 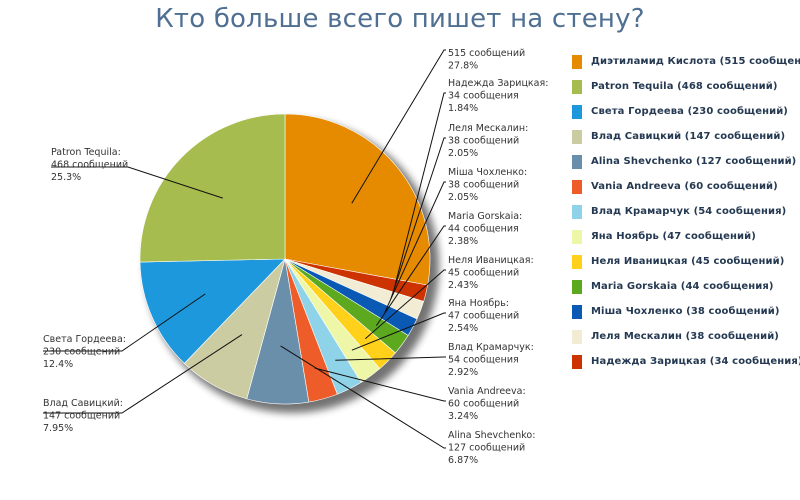 What do you see at coordinates (689, 211) in the screenshot?
I see `legend-label: Влад Крамарчук (54 сообщения)` at bounding box center [689, 211].